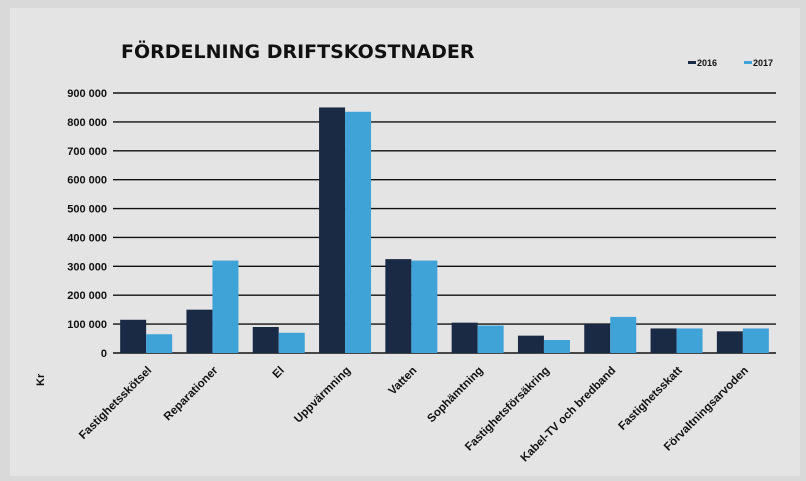 This screenshot has height=481, width=806. Describe the element at coordinates (191, 393) in the screenshot. I see `x-tick-label: Reparationer` at that location.